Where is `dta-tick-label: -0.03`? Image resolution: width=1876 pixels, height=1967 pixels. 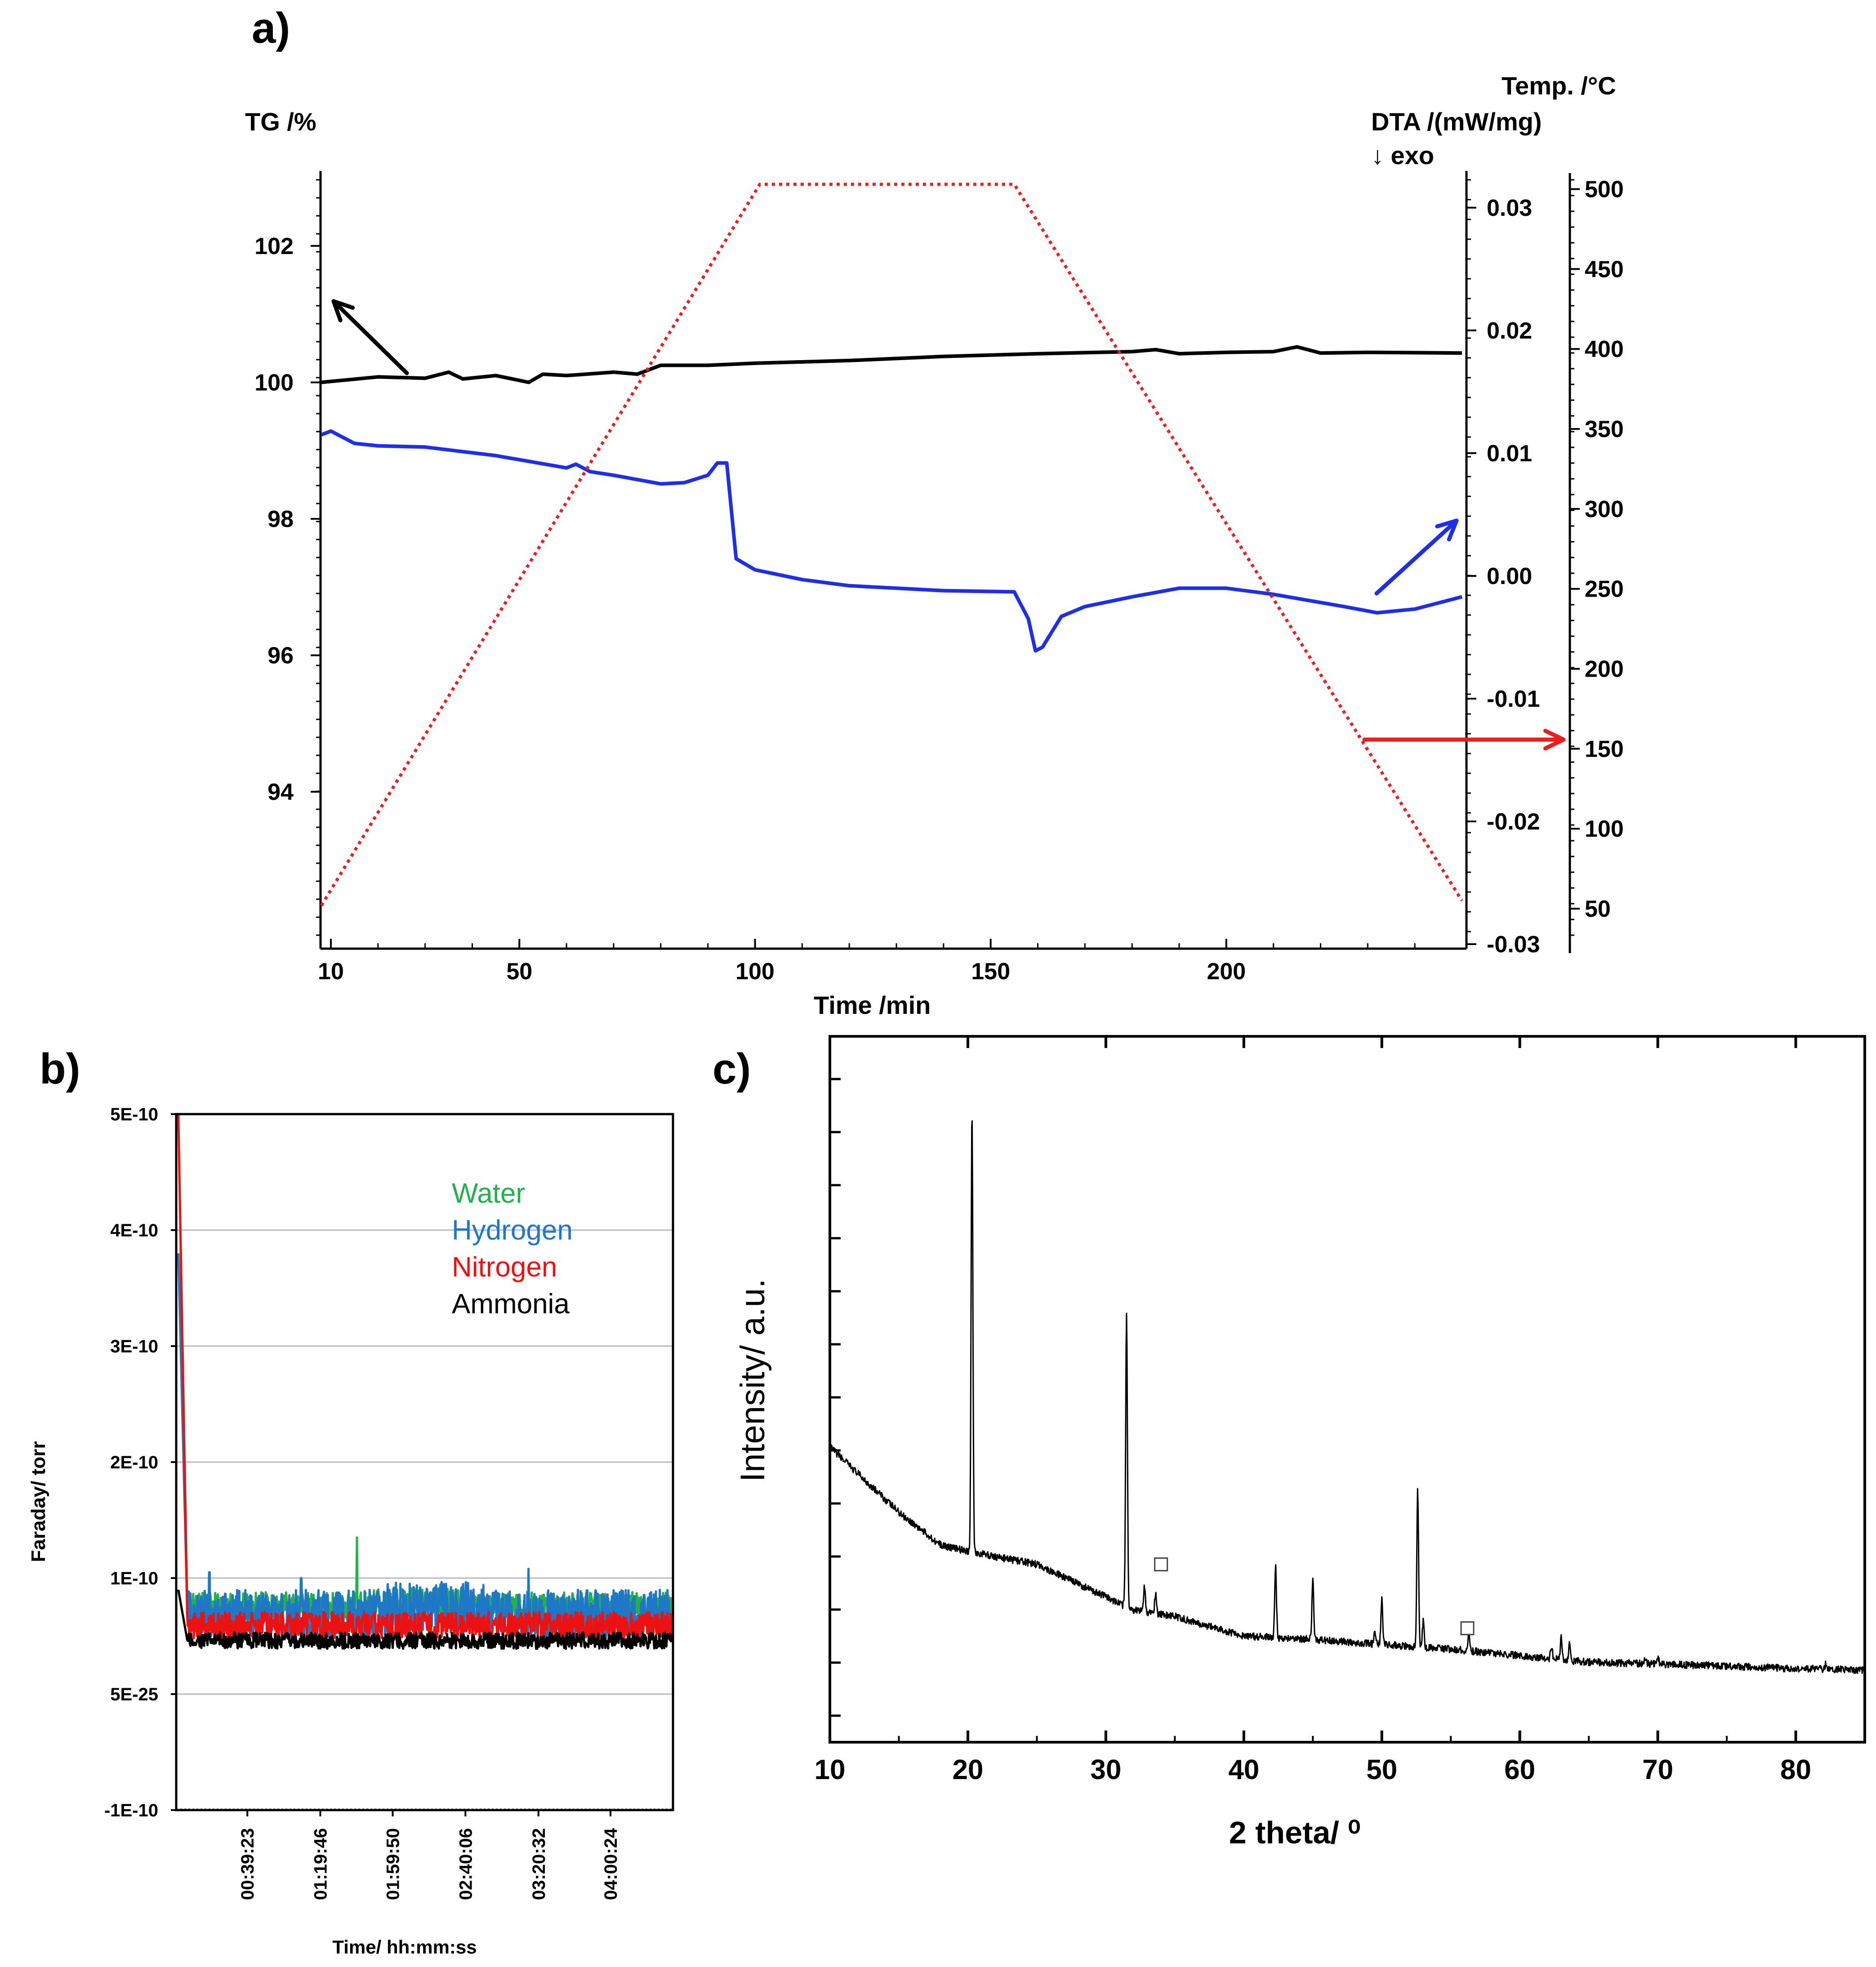
dta-tick-label: -0.03 is located at coordinates (1513, 945).